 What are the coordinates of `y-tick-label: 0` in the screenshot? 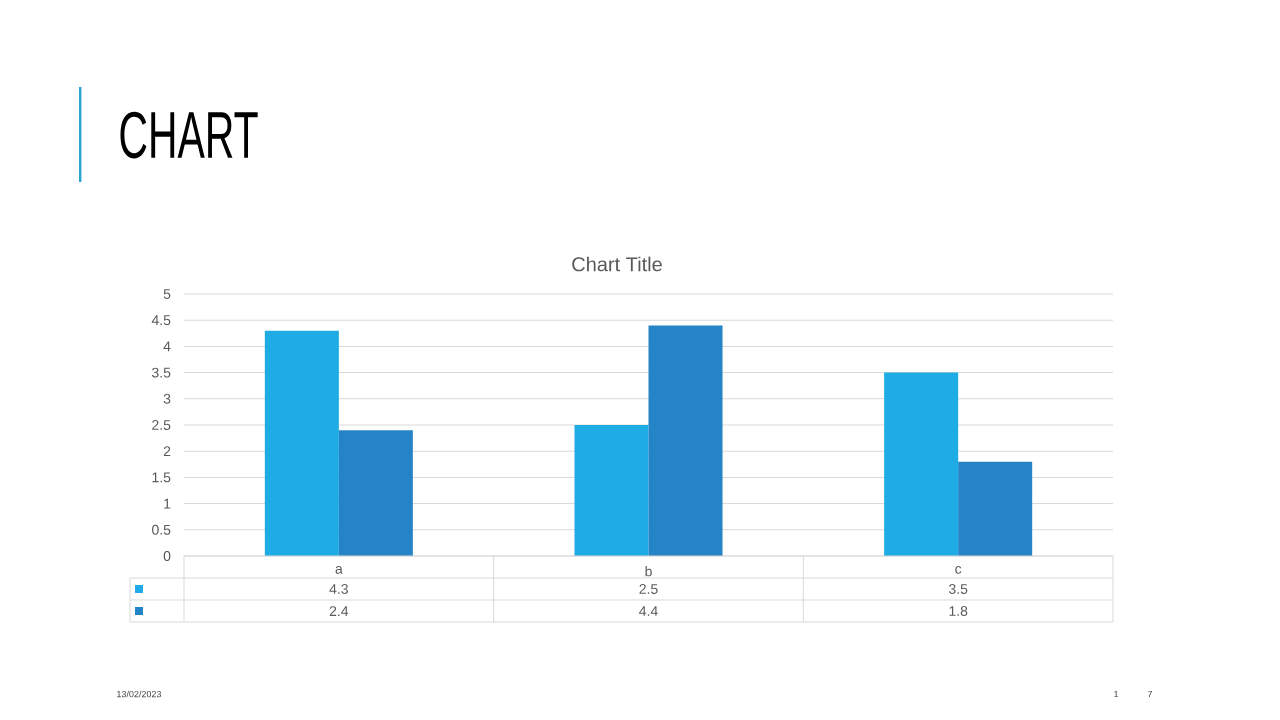 It's located at (167, 556).